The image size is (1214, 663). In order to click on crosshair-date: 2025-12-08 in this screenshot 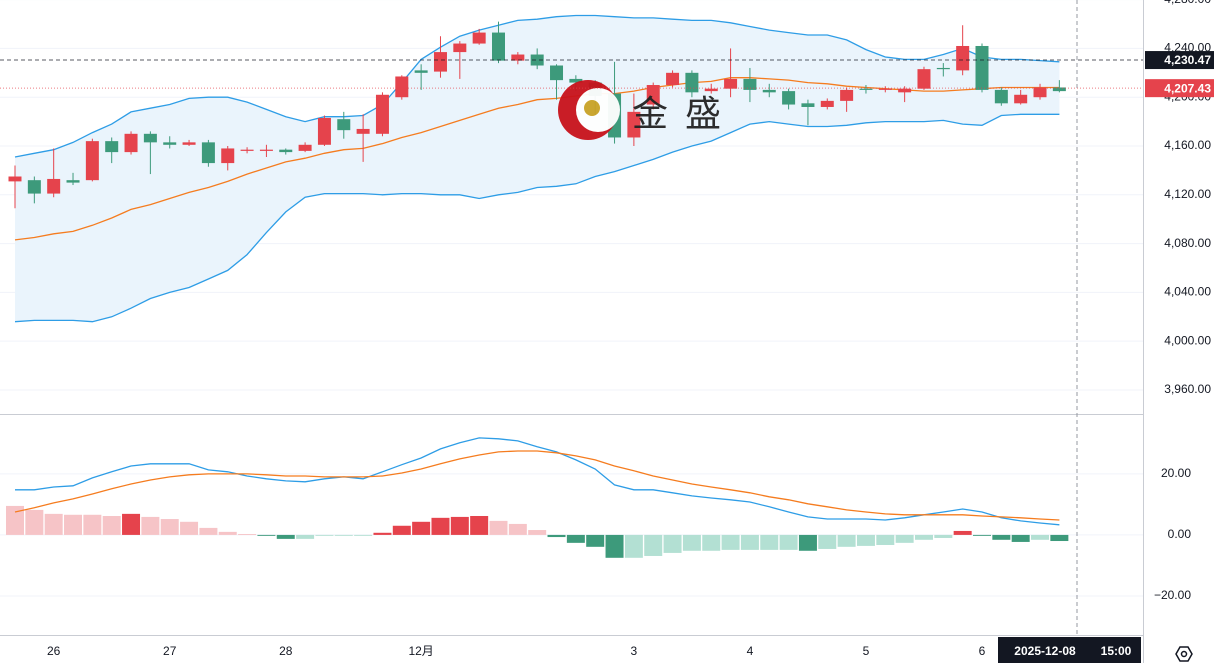, I will do `click(1045, 651)`.